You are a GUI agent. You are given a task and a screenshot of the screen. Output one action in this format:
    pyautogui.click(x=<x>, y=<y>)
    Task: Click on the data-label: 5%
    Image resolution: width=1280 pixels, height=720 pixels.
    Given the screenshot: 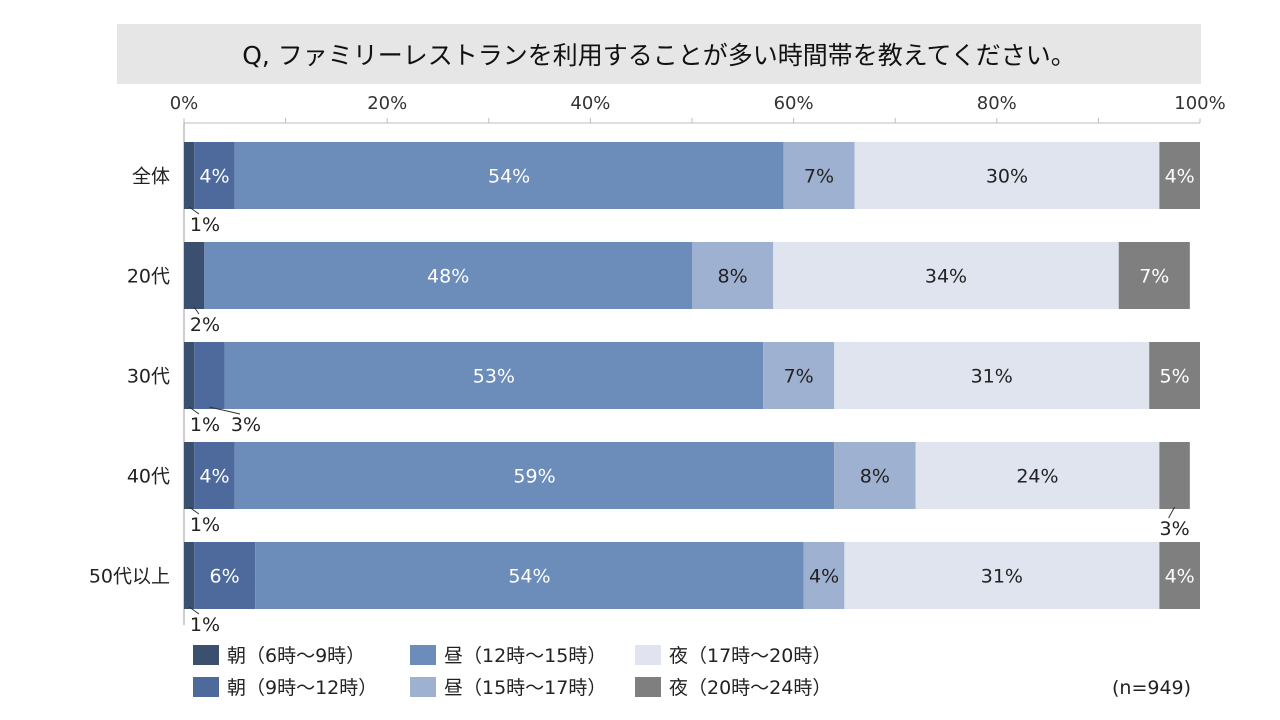 What is the action you would take?
    pyautogui.click(x=1175, y=377)
    